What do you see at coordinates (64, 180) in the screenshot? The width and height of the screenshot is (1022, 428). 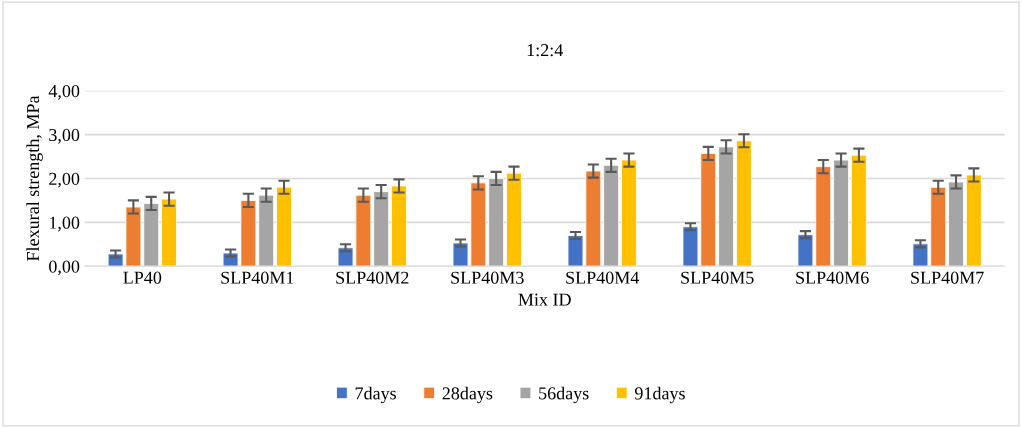 I see `y-tick-label: 2,00` at bounding box center [64, 180].